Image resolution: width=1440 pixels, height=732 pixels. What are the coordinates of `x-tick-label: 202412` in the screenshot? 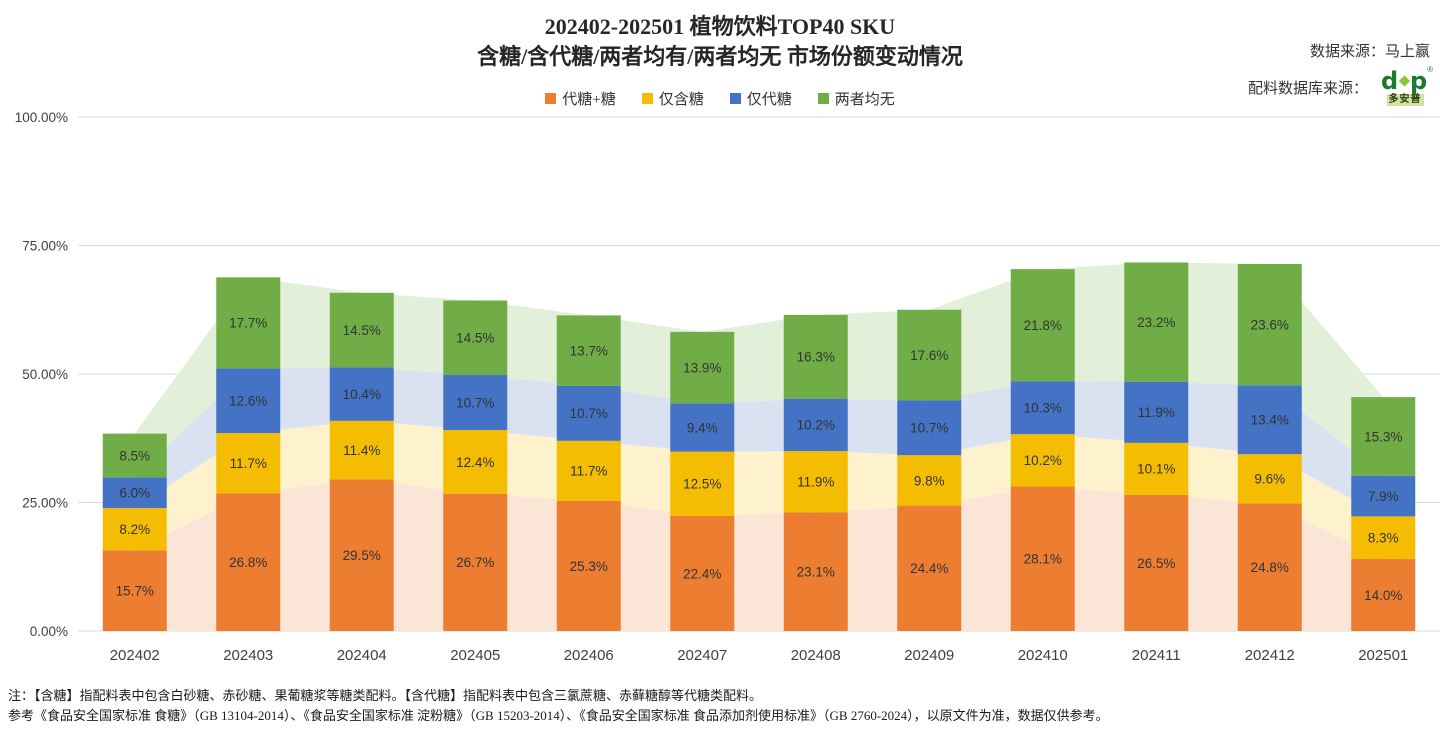 It's located at (1270, 655).